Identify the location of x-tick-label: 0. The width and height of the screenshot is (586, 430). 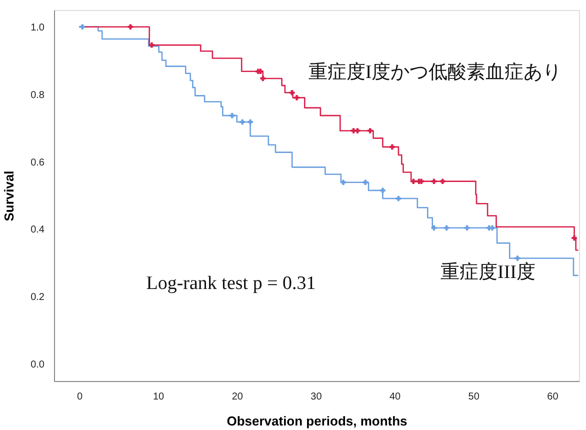
(79, 397).